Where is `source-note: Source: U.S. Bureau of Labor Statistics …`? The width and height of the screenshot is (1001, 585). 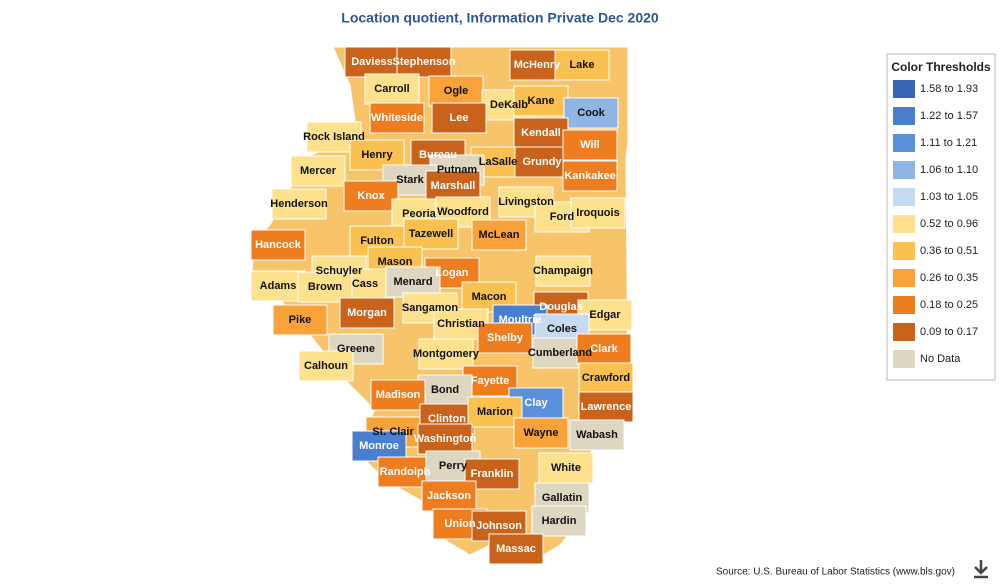 source-note: Source: U.S. Bureau of Labor Statistics … is located at coordinates (835, 572).